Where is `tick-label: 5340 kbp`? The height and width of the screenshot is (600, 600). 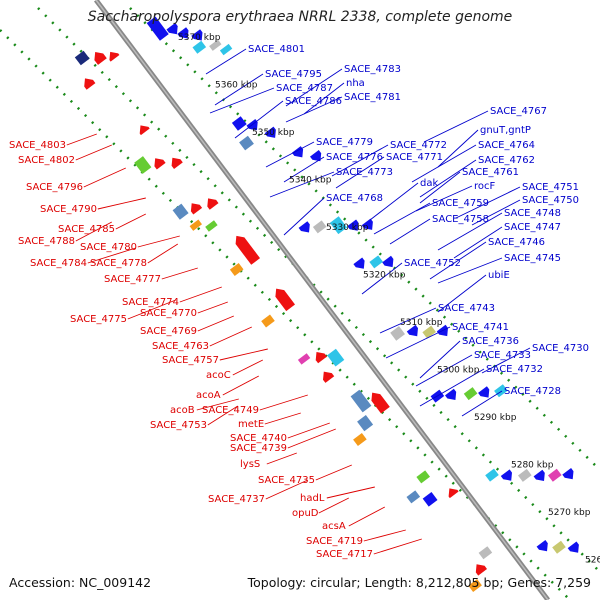
tick-label: 5340 kbp is located at coordinates (310, 181).